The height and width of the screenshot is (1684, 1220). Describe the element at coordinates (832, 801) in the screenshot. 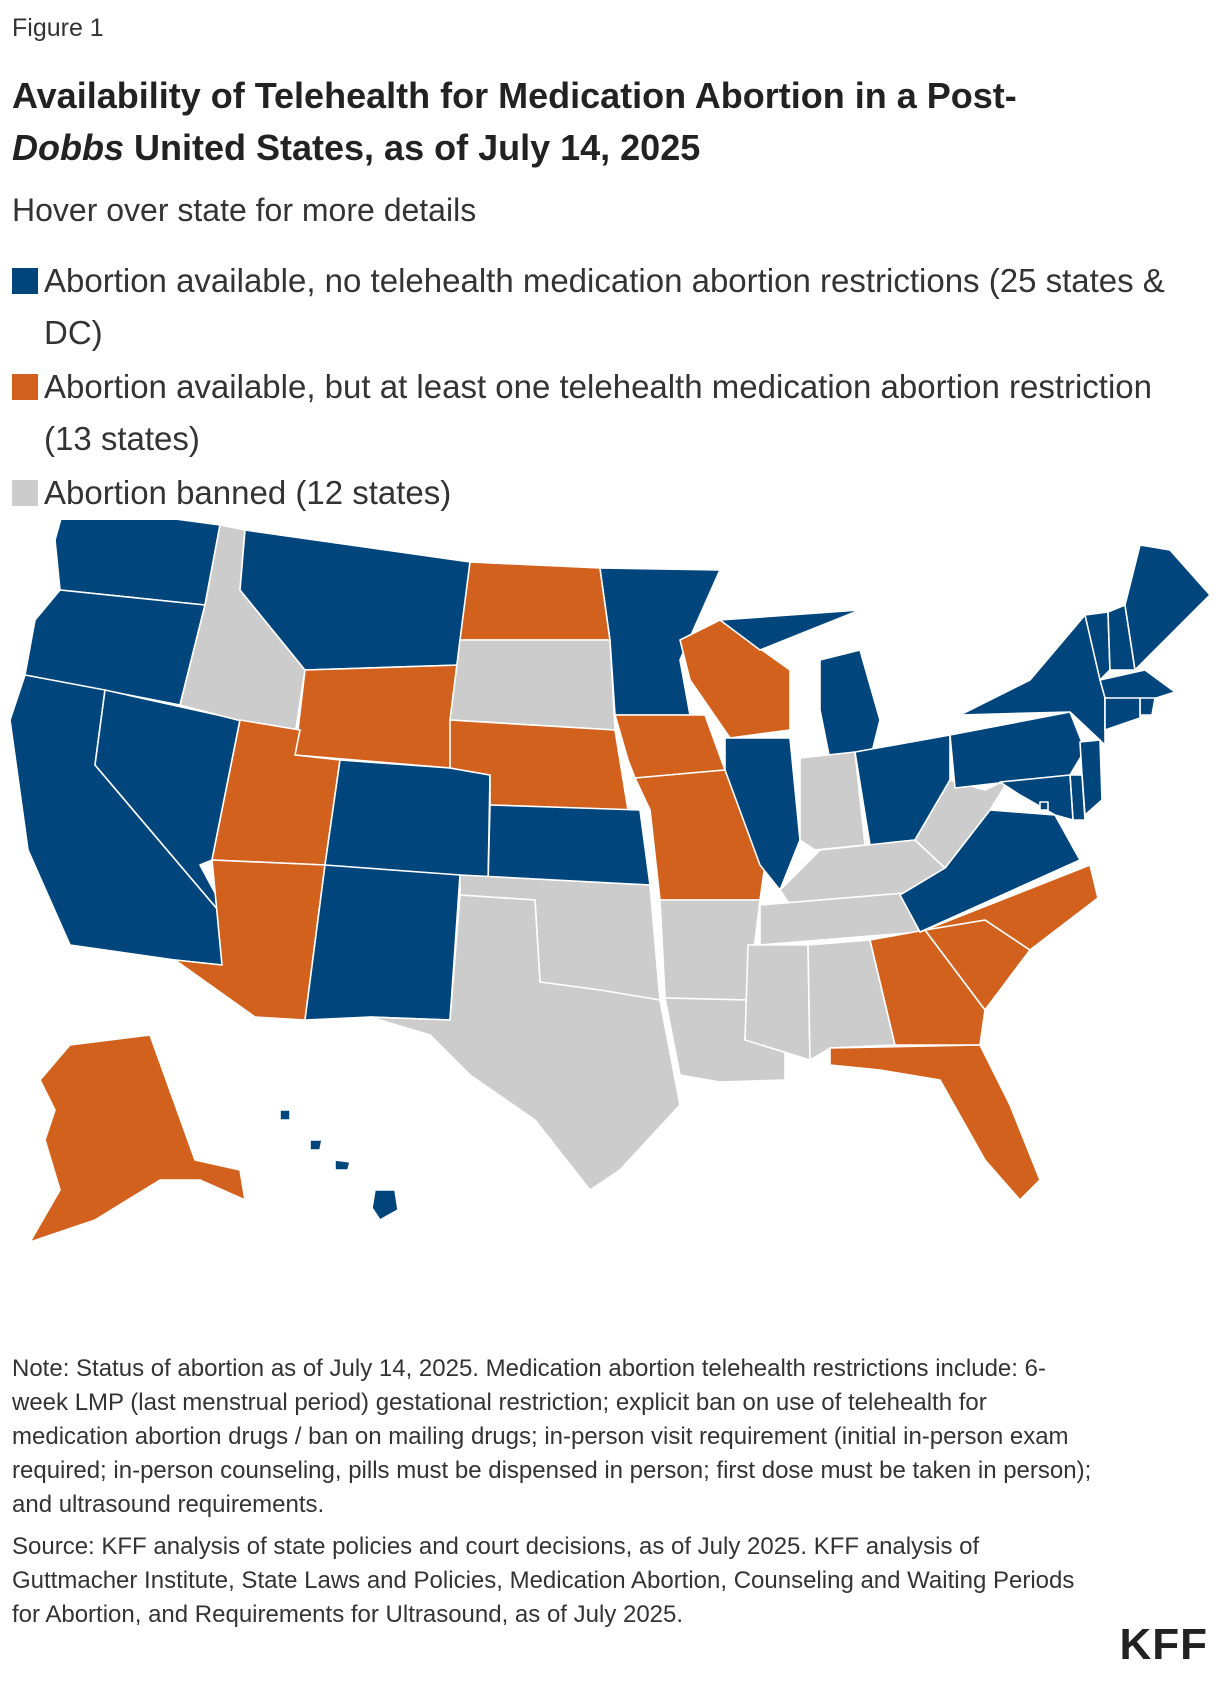

I see `state-in` at that location.